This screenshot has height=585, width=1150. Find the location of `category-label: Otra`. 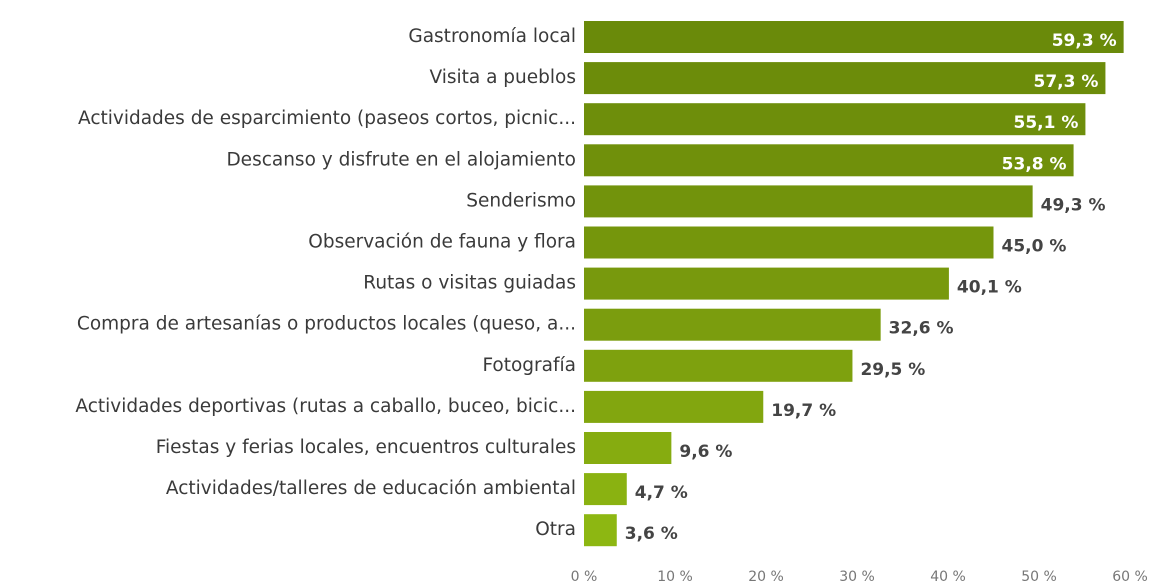

category-label: Otra is located at coordinates (555, 529).